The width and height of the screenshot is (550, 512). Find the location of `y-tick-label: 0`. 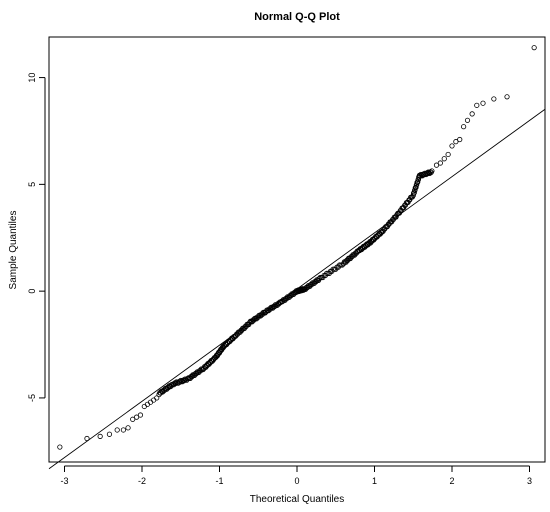

y-tick-label: 0 is located at coordinates (32, 291).